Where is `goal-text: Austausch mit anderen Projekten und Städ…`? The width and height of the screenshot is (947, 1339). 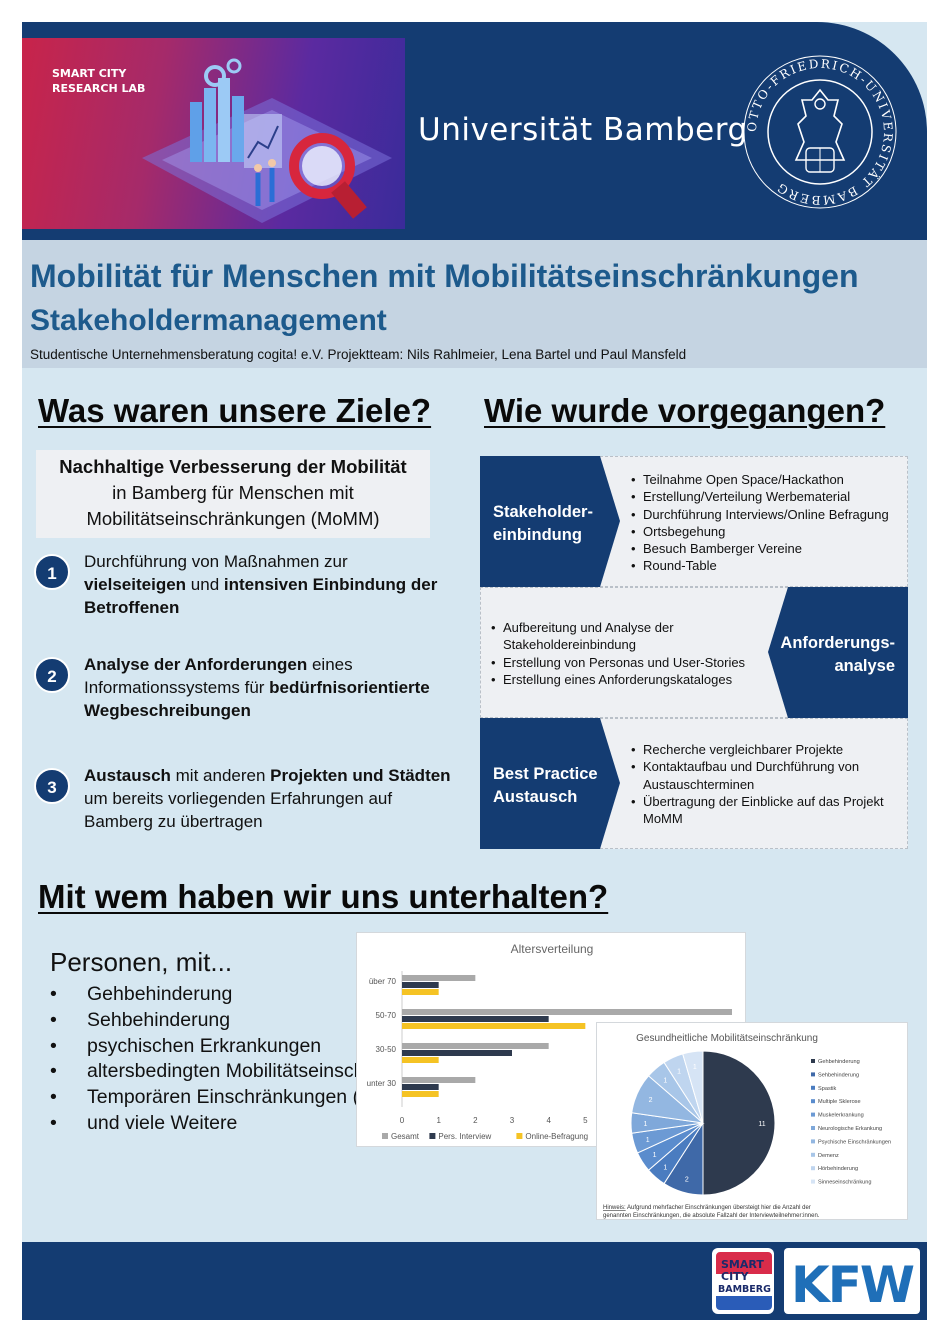
goal-text: Austausch mit anderen Projekten und Städ… is located at coordinates (274, 798).